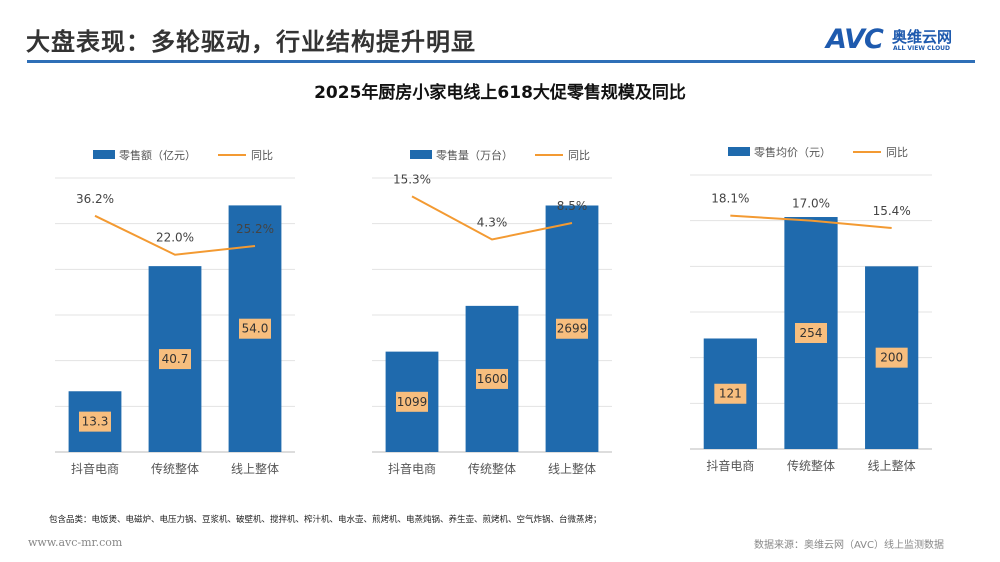 The height and width of the screenshot is (562, 1000). Describe the element at coordinates (175, 238) in the screenshot. I see `yoy-label: 22.0%` at that location.